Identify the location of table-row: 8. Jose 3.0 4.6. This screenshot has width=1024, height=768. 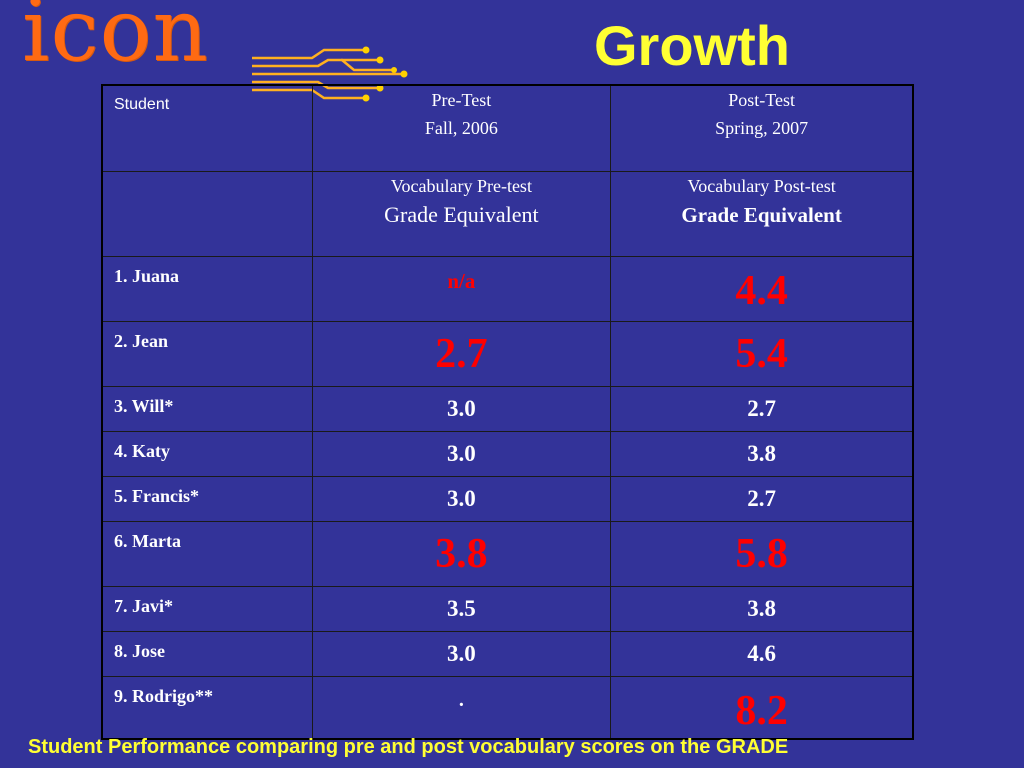
(507, 653).